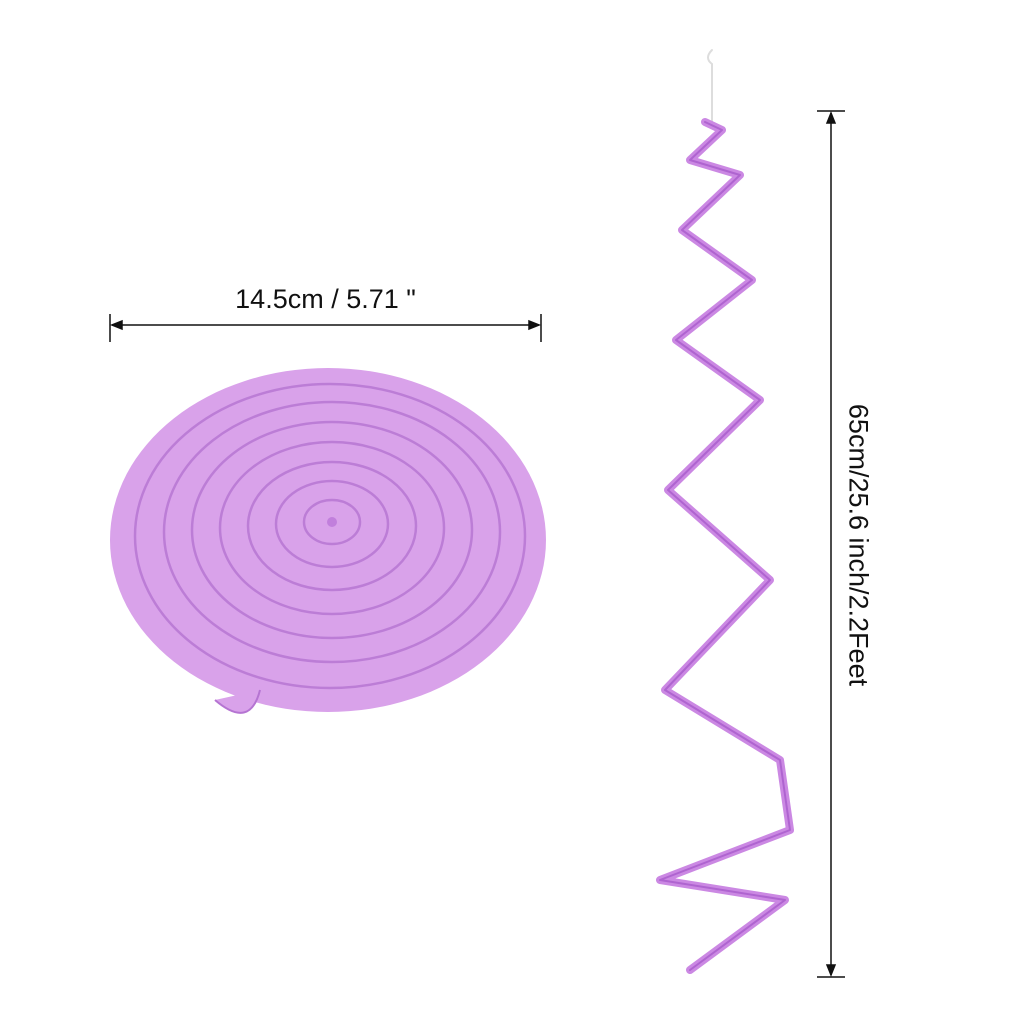 Image resolution: width=1024 pixels, height=1024 pixels. I want to click on width-label: 14.5cm / 5.71 ", so click(325, 299).